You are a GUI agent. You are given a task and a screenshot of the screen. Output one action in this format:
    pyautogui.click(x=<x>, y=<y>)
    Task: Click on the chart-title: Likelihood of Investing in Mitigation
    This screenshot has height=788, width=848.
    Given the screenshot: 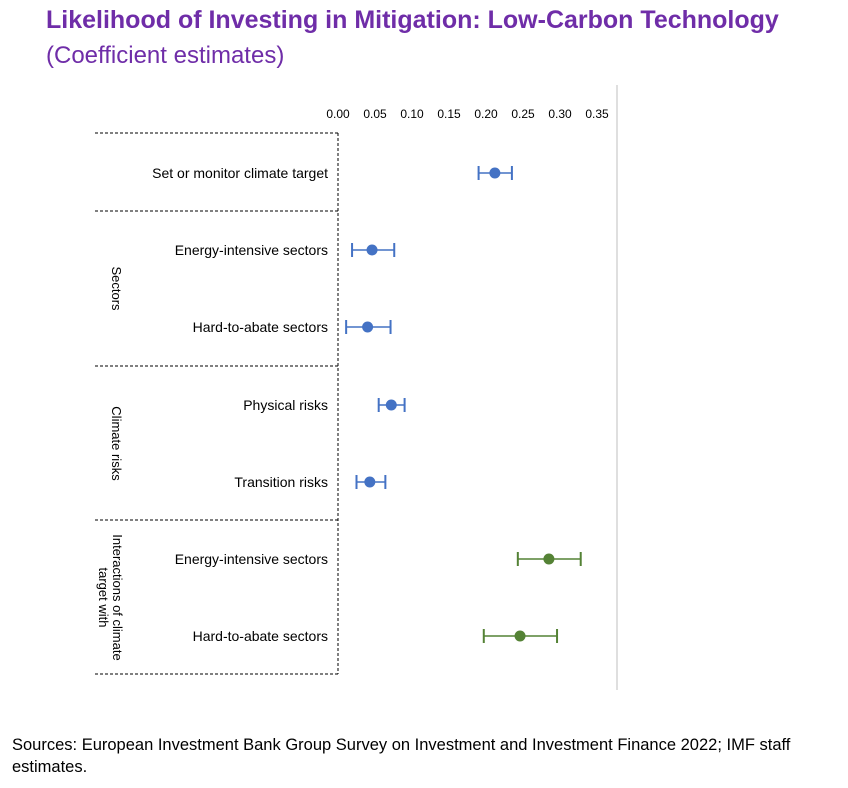 What is the action you would take?
    pyautogui.click(x=412, y=20)
    